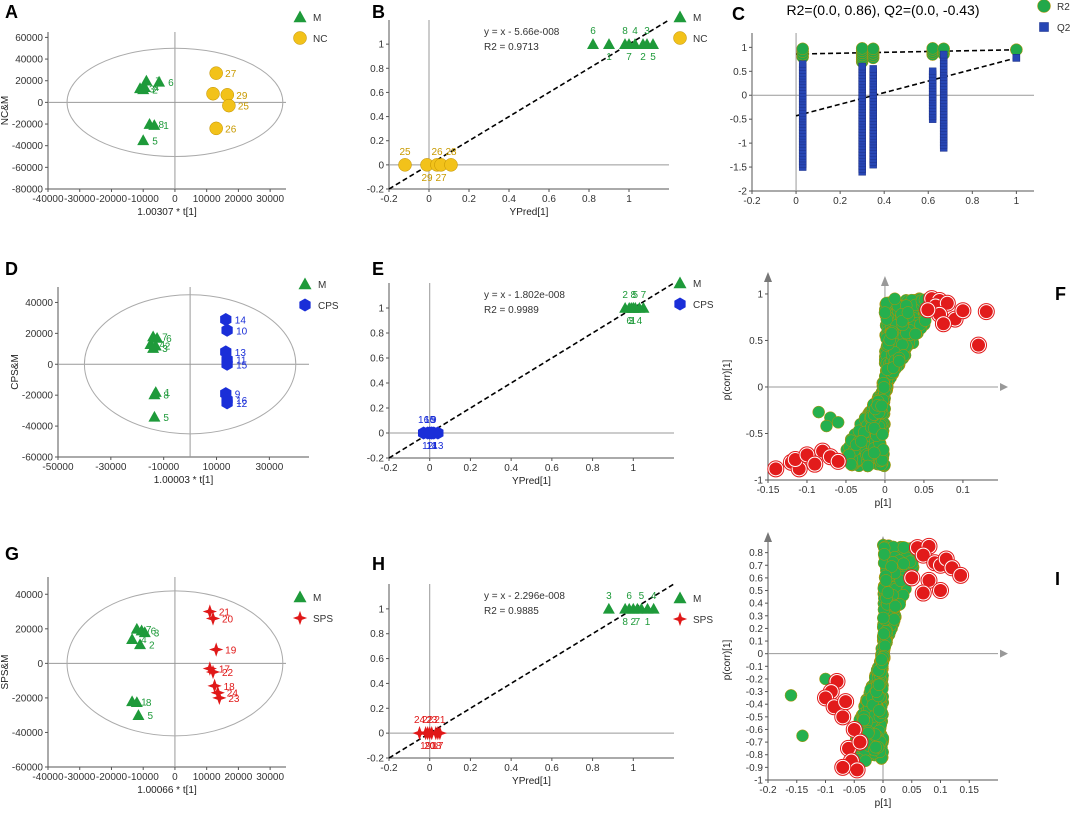  What do you see at coordinates (38, 396) in the screenshot?
I see `y-tick-label: -20000` at bounding box center [38, 396].